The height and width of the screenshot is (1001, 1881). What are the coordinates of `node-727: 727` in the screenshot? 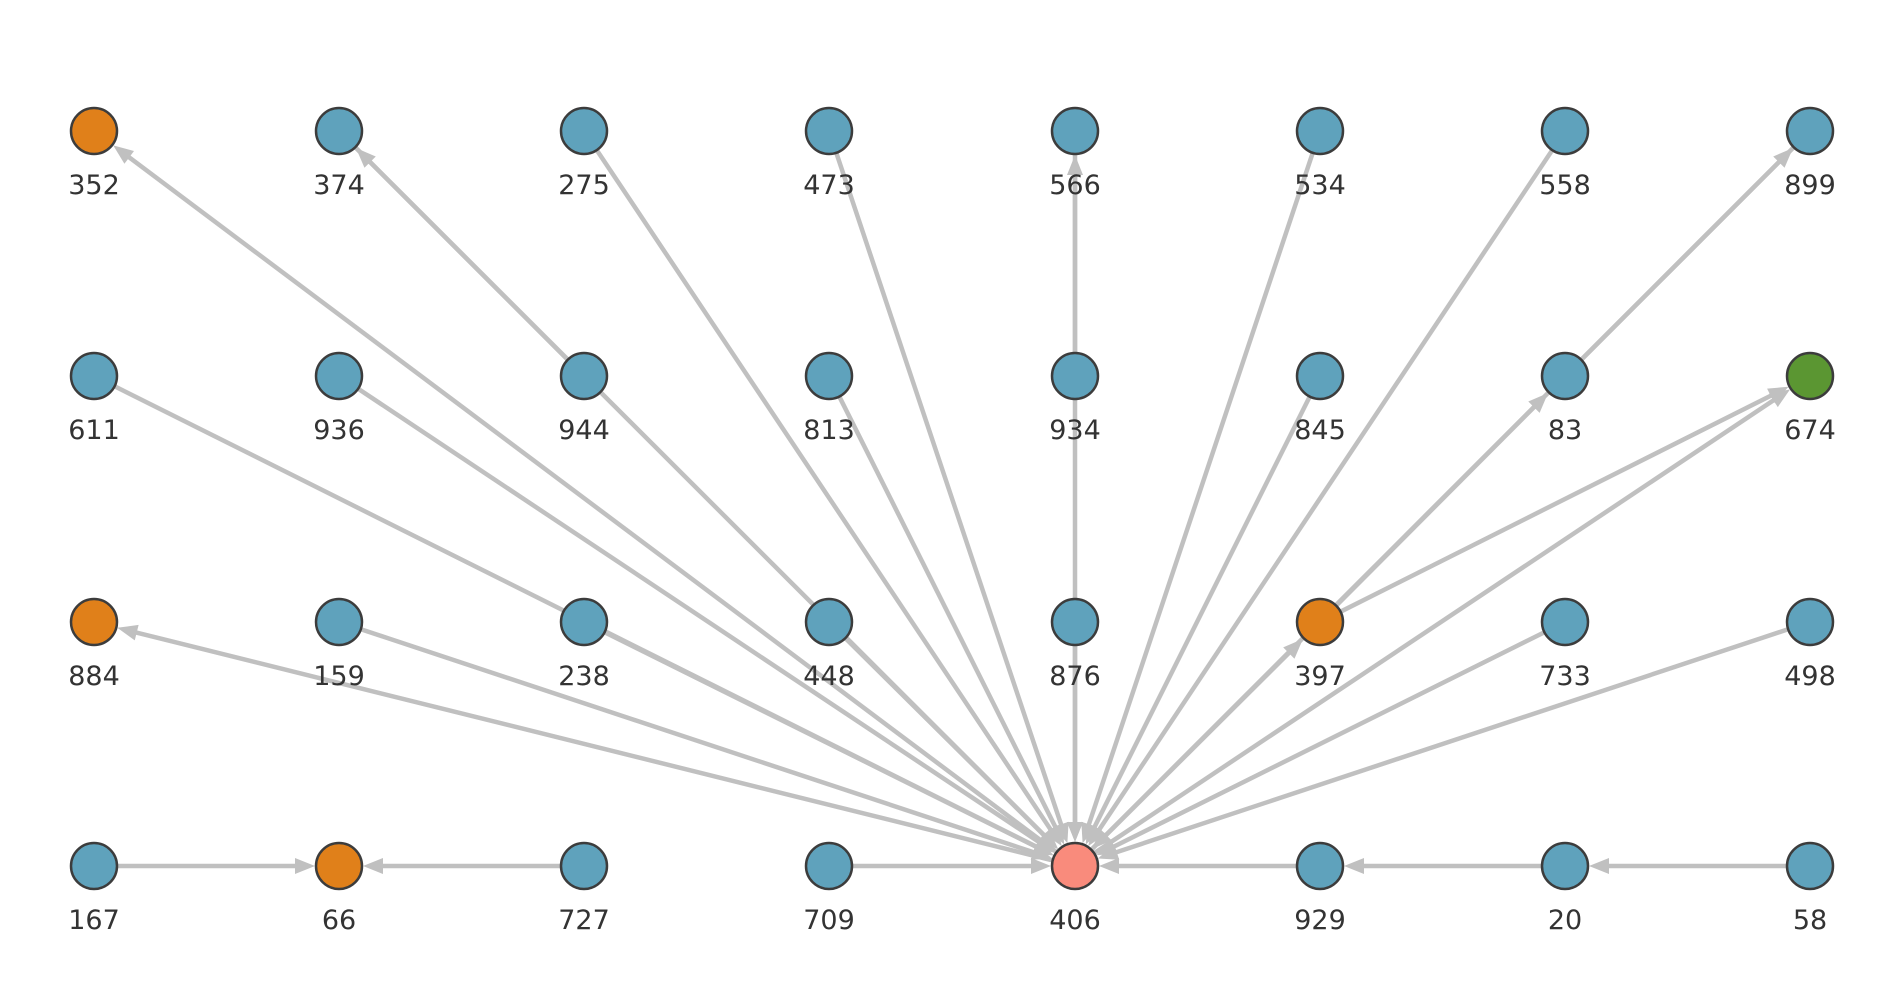 It's located at (584, 888).